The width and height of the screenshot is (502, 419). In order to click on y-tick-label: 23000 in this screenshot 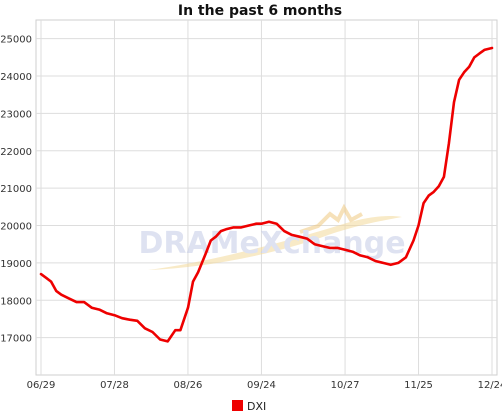, I will do `click(16, 114)`.